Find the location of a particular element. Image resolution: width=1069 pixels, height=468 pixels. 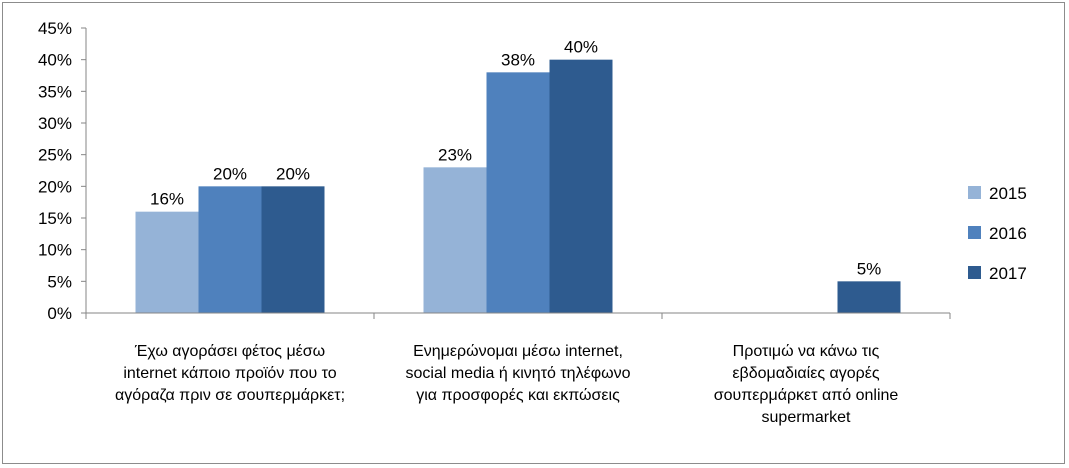

legend-swatch-2016 is located at coordinates (974, 232).